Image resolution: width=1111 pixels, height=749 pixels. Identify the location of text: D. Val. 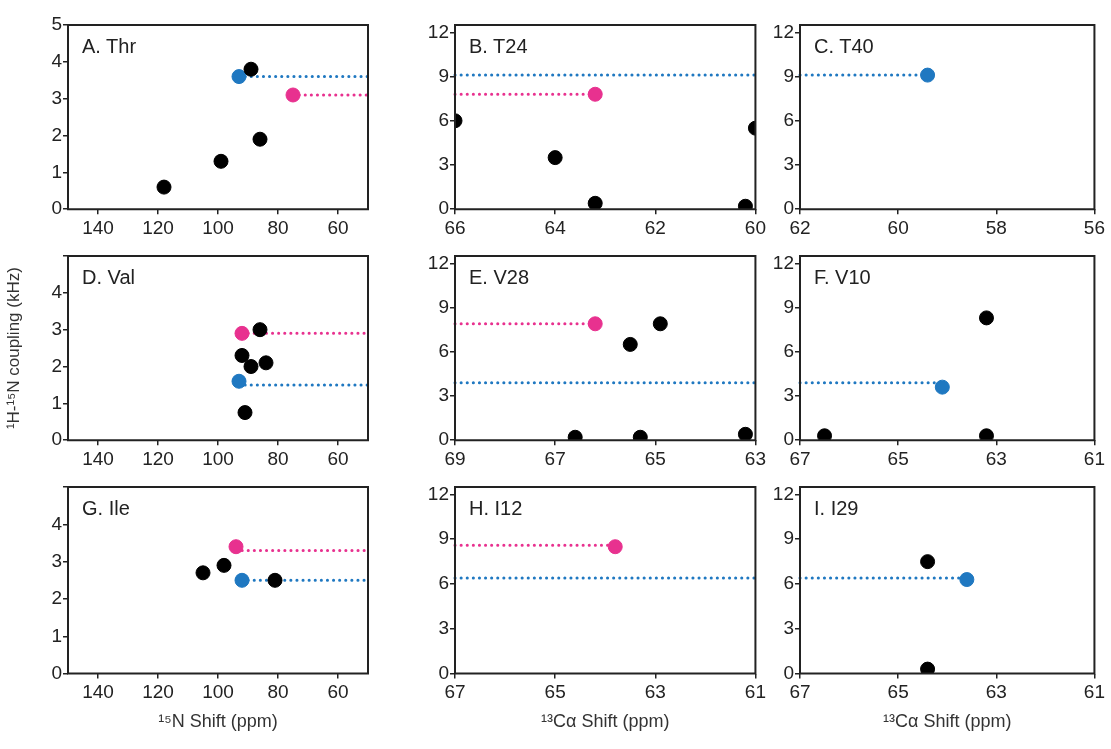
(108, 276).